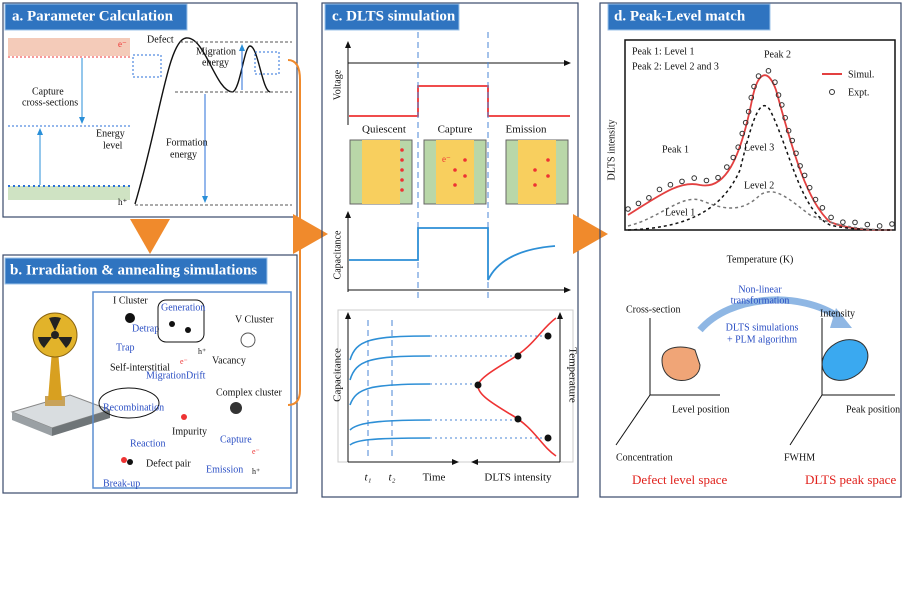 Image resolution: width=905 pixels, height=605 pixels. Describe the element at coordinates (858, 92) in the screenshot. I see `legend-label: Expt.` at that location.